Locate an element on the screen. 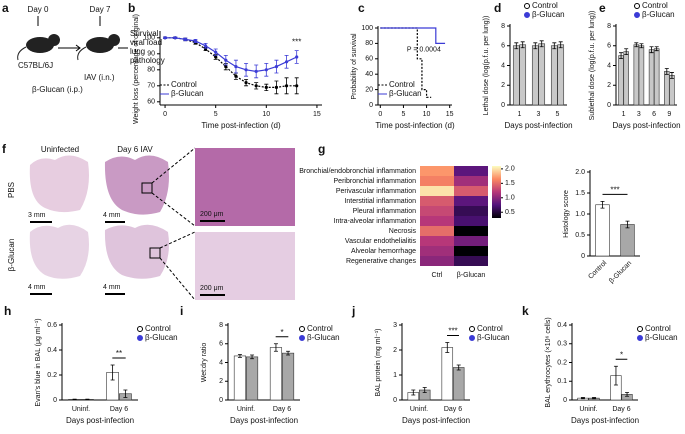 This screenshot has height=434, width=685. panel-letter: h is located at coordinates (7, 311).